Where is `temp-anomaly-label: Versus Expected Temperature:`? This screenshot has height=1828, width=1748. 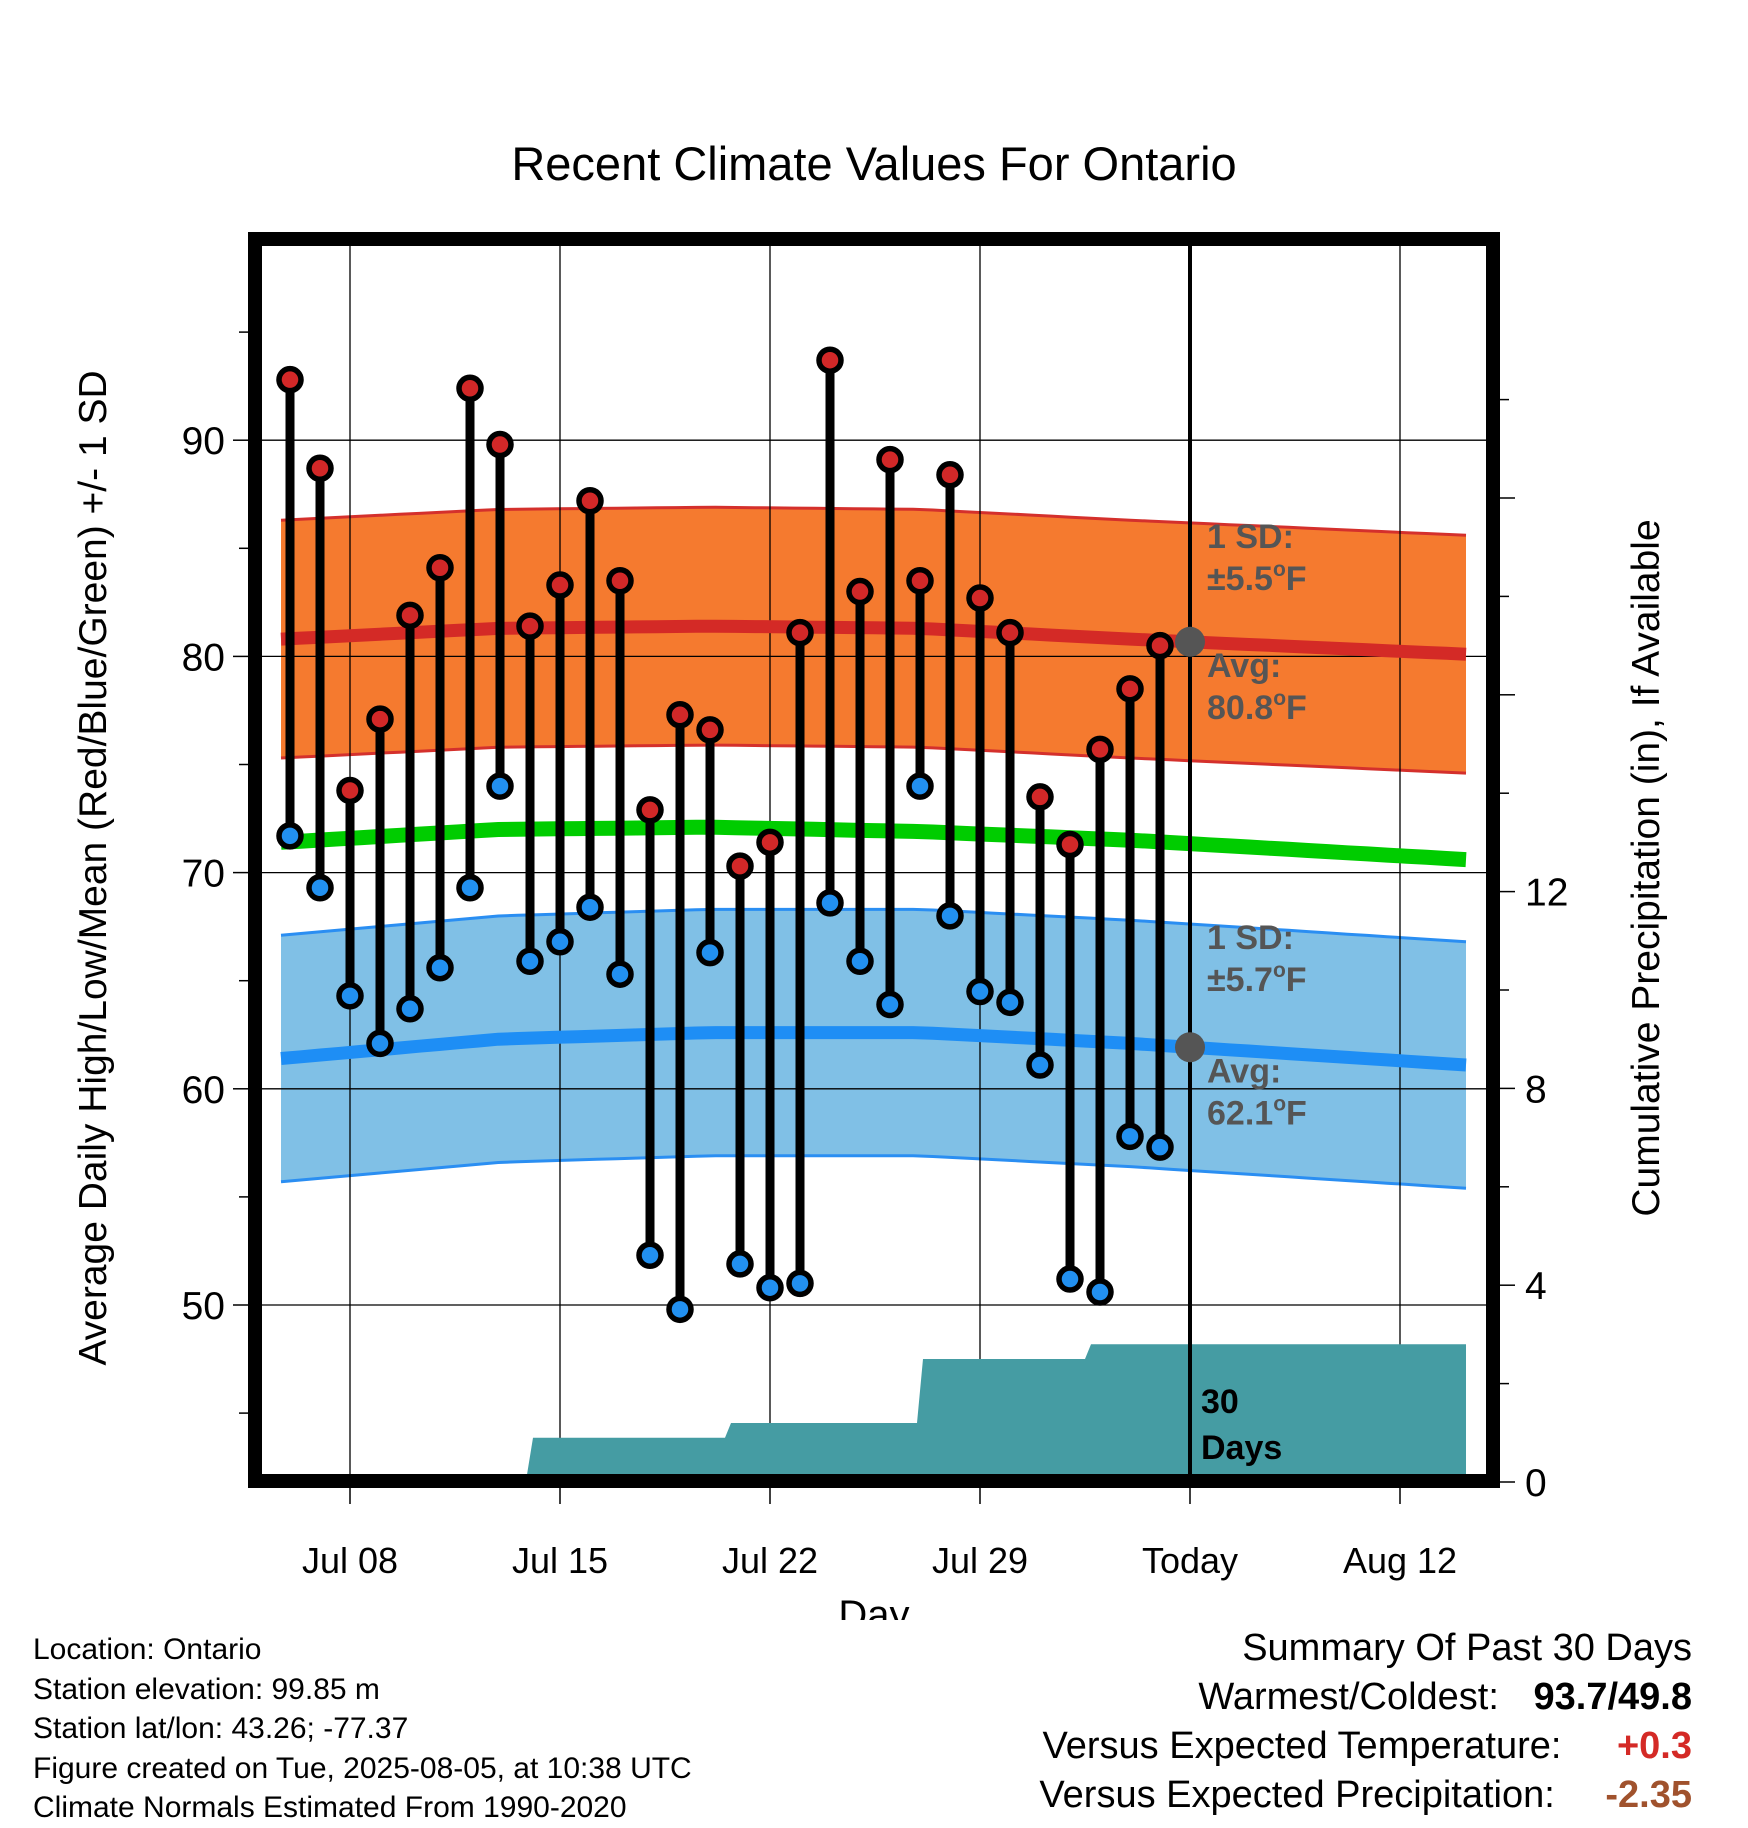
temp-anomaly-label: Versus Expected Temperature: is located at coordinates (1302, 1746).